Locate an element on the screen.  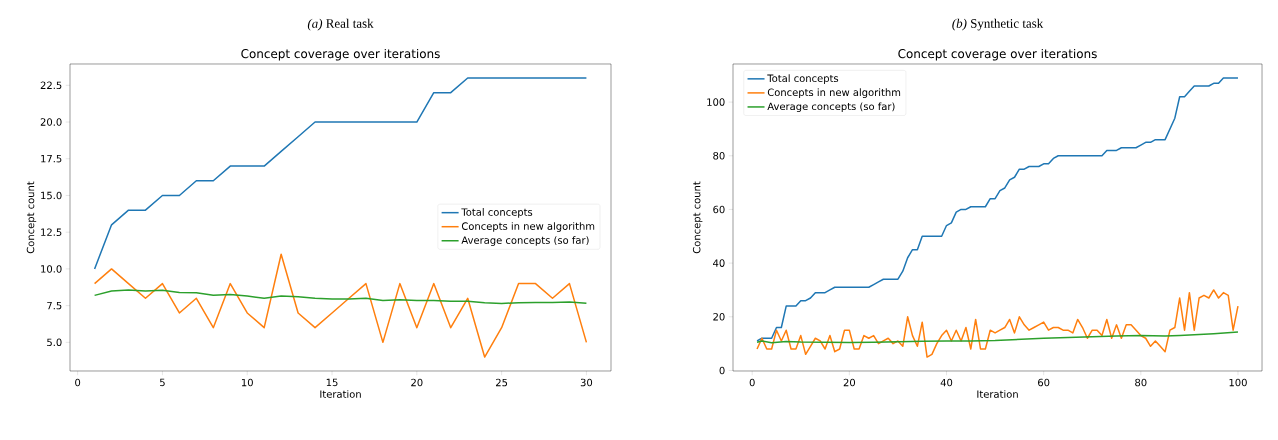
chart-title: (a) Real task is located at coordinates (340, 24).